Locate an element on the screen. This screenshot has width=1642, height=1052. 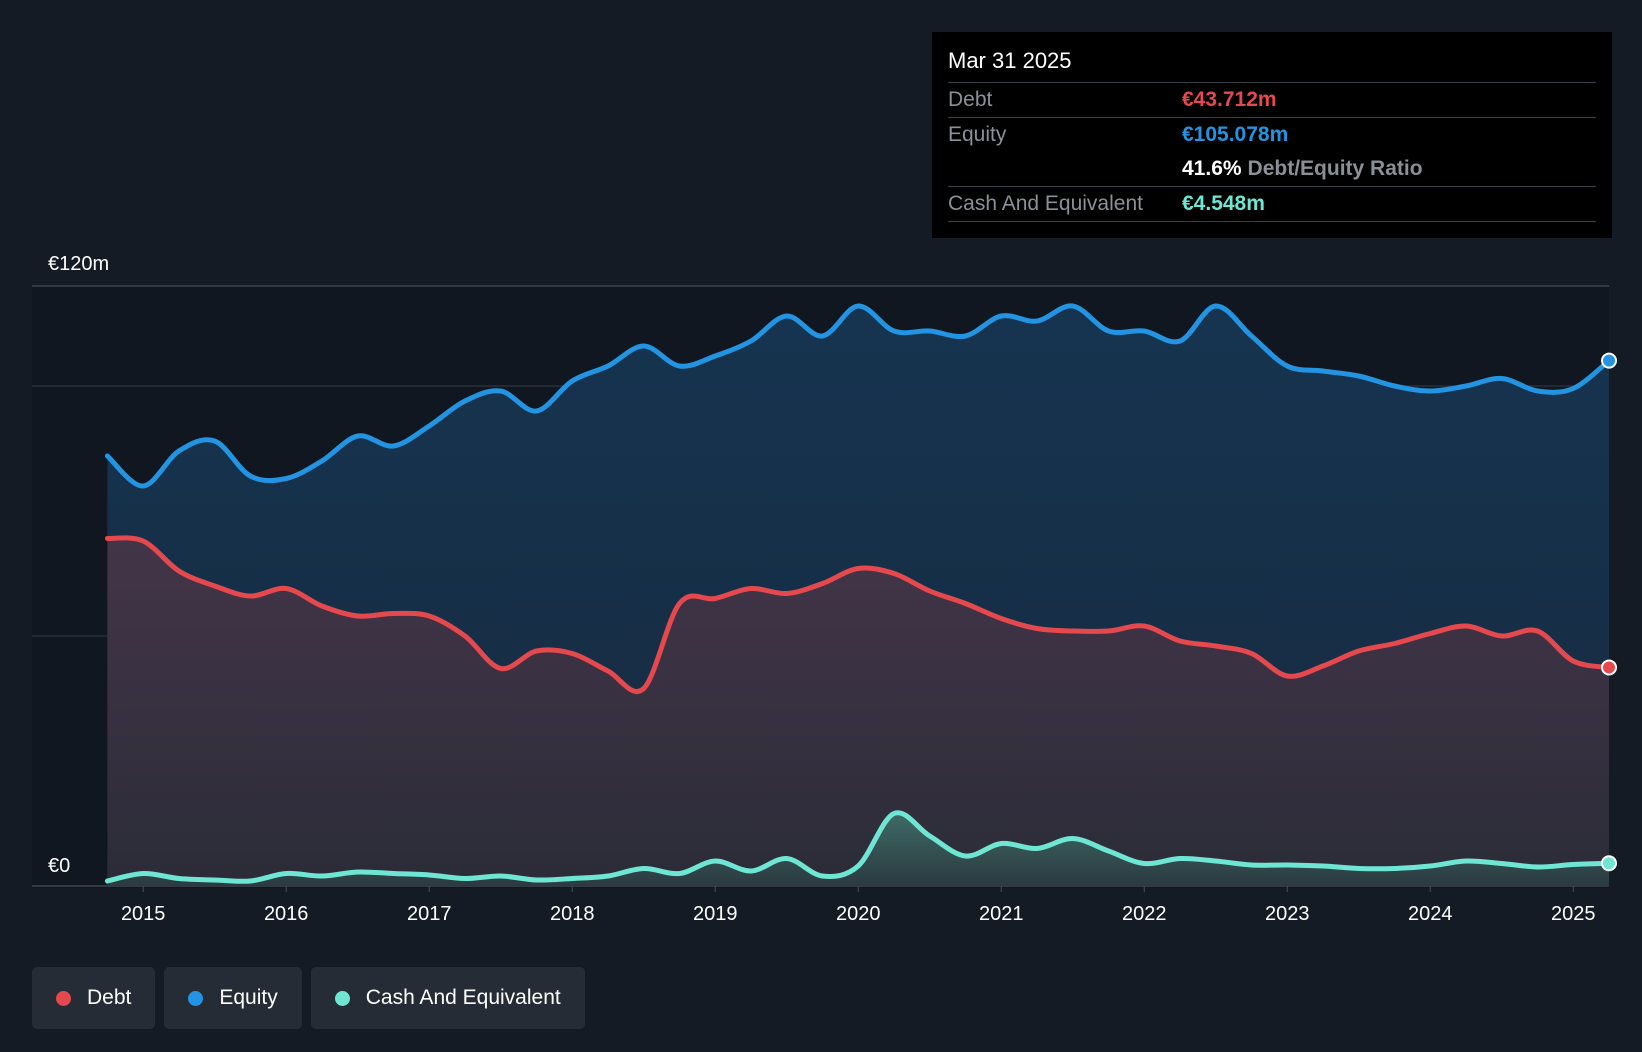
tooltip-date: Mar 31 2025 is located at coordinates (1010, 60).